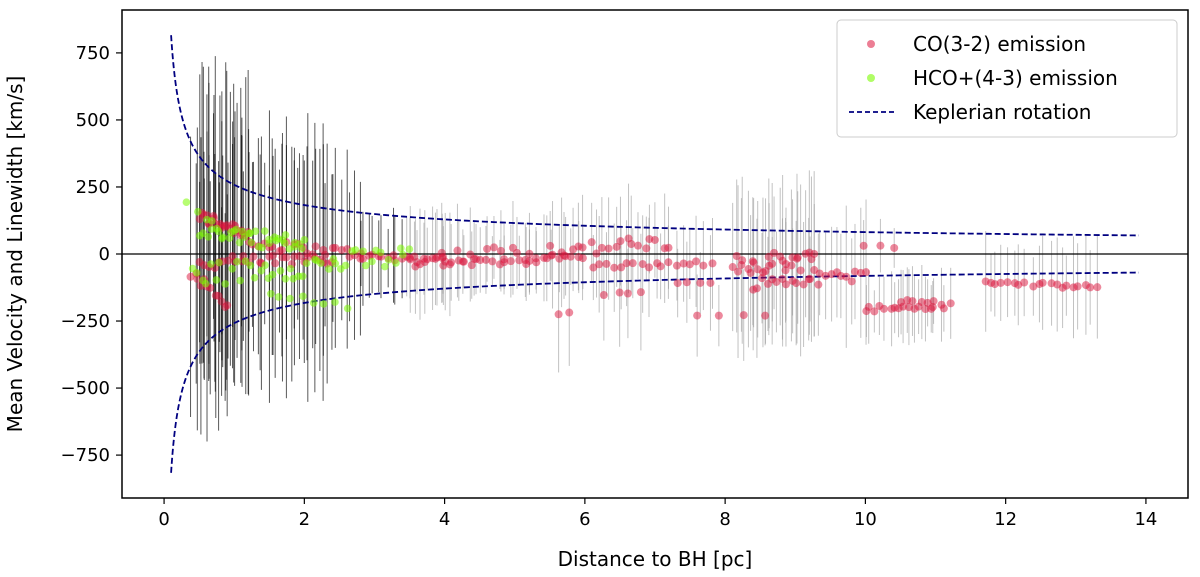  What do you see at coordinates (93, 187) in the screenshot?
I see `y-tick-label-4: 250` at bounding box center [93, 187].